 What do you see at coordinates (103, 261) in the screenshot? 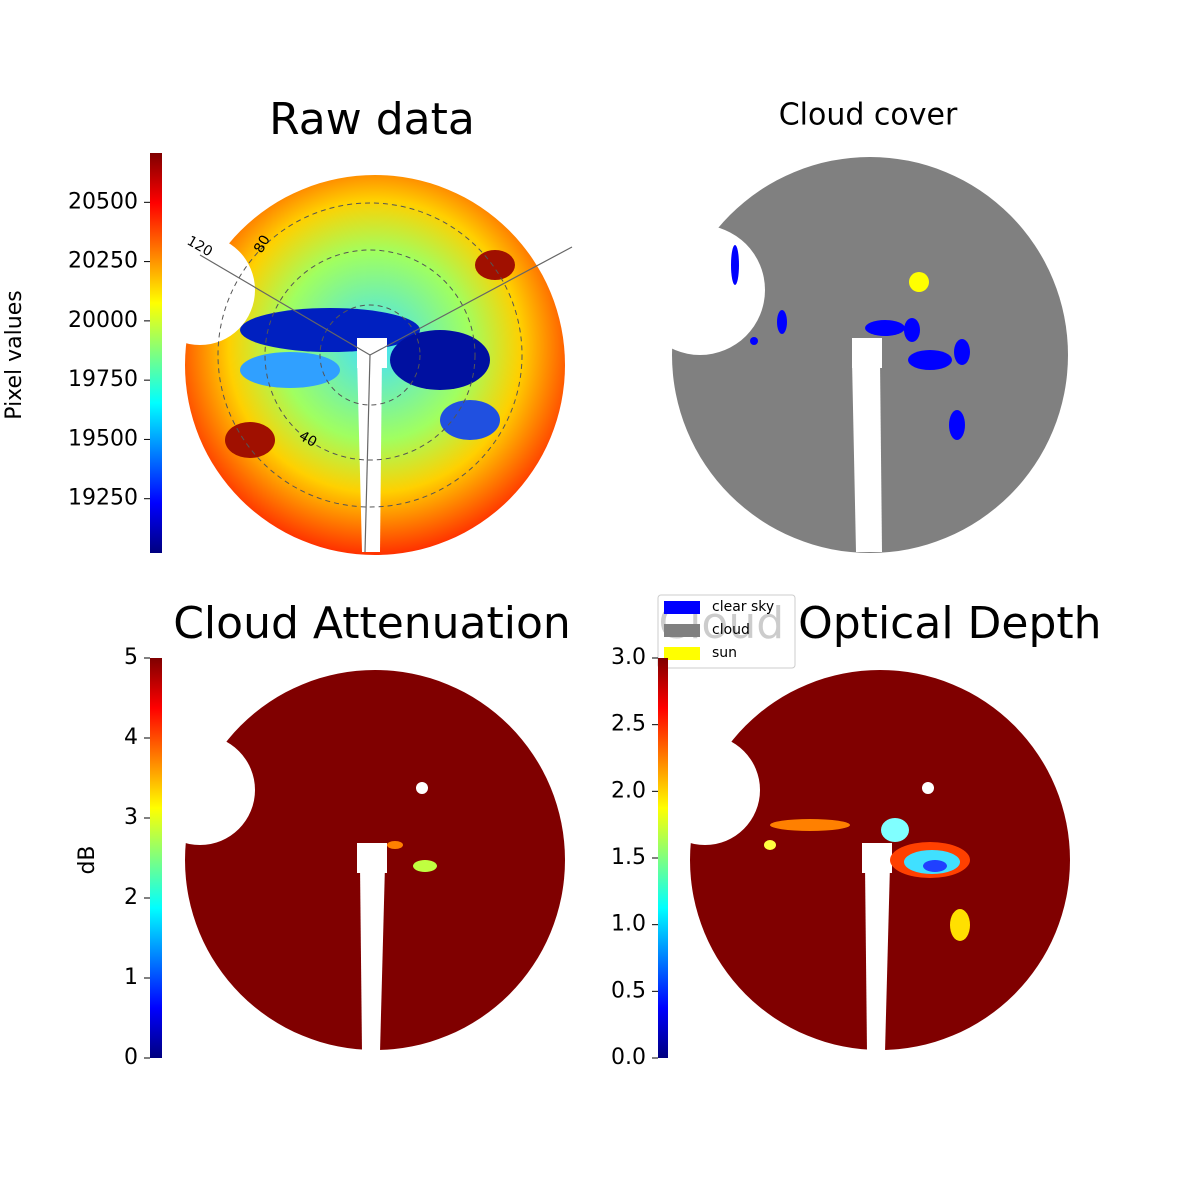
I see `colorbar-tick-label: 20250` at bounding box center [103, 261].